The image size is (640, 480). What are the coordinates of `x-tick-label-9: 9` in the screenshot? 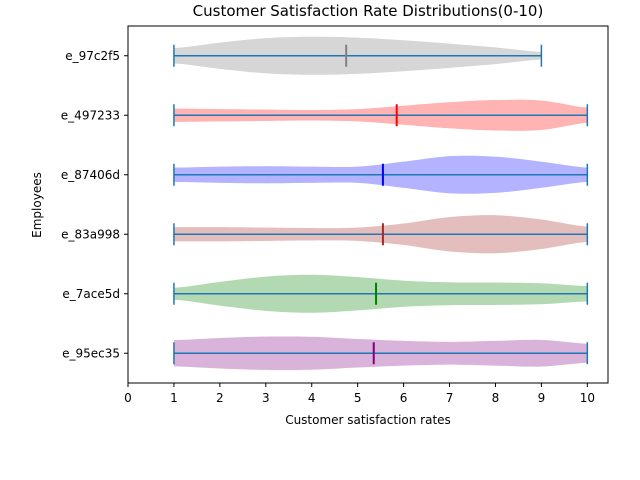 It's located at (542, 398).